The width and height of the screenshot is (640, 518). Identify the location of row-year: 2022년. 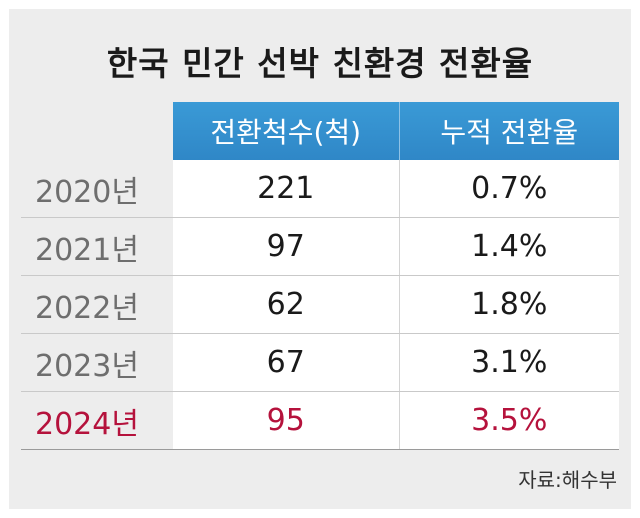
(97, 304).